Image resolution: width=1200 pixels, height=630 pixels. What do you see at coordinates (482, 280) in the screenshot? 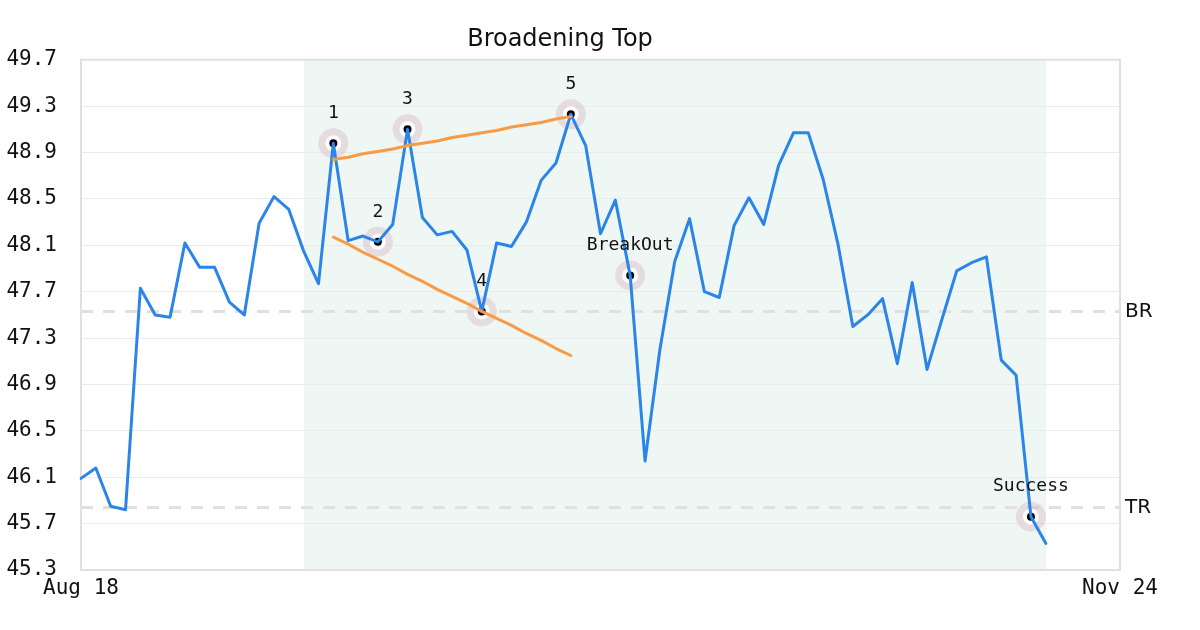
I see `annotation: 4` at bounding box center [482, 280].